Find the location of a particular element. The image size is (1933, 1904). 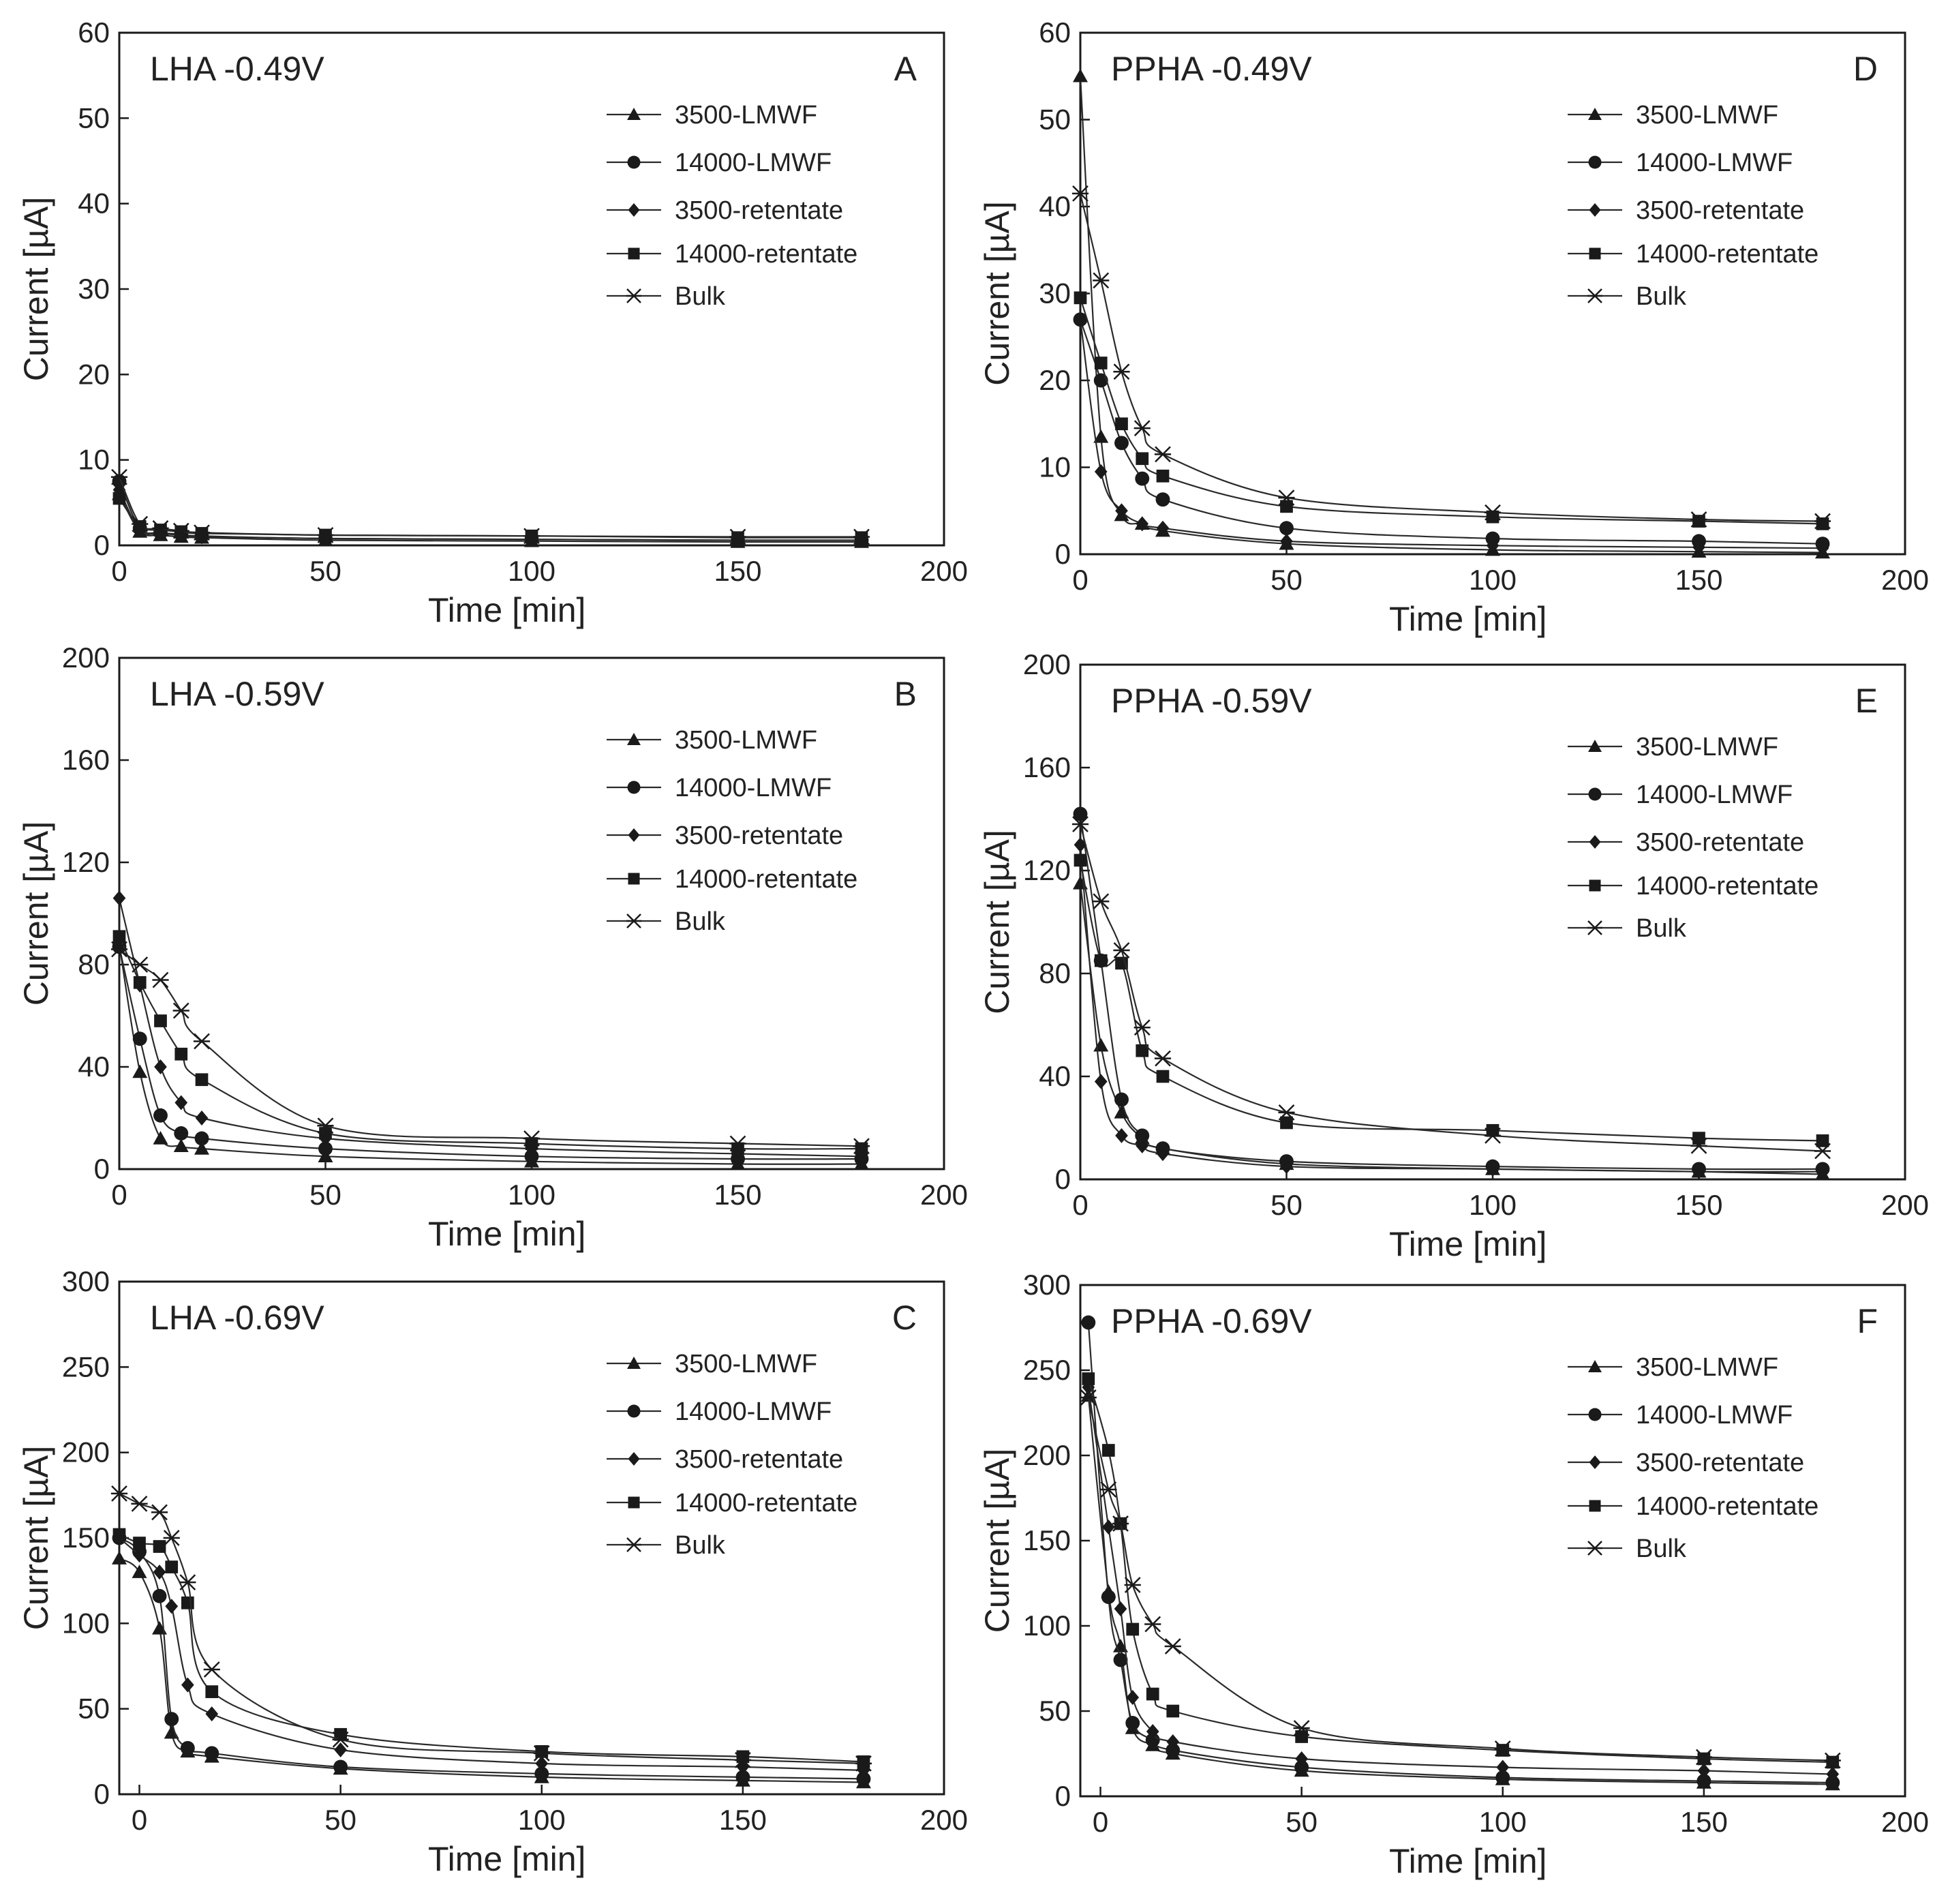

panel-title: LHA -0.69V is located at coordinates (237, 1318).